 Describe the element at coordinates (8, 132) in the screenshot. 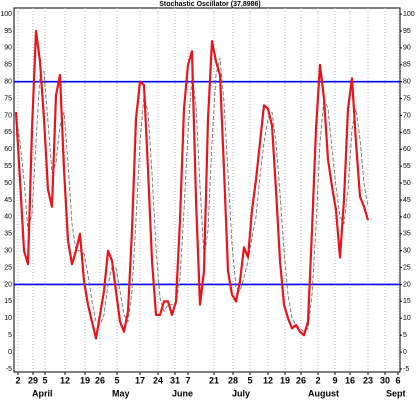

I see `y-tick-label-left: 65` at that location.